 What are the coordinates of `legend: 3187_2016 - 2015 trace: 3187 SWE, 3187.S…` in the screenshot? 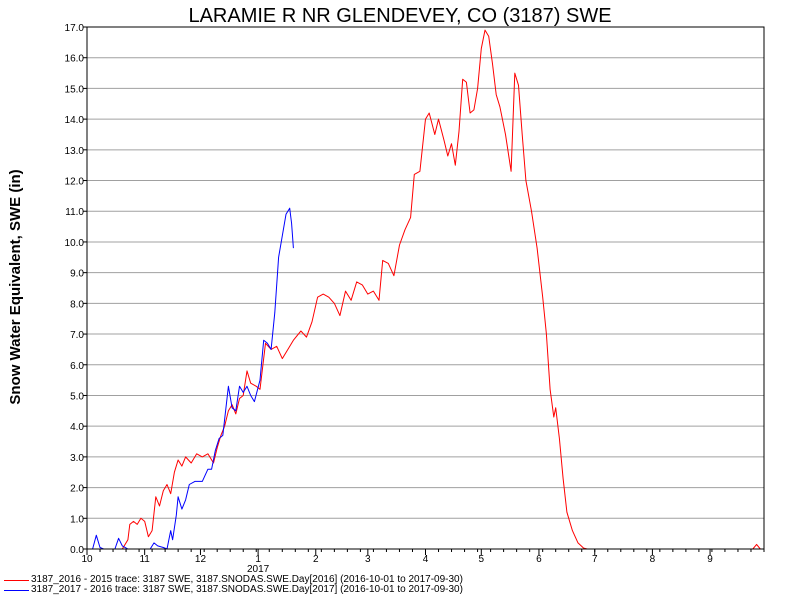 It's located at (233, 585).